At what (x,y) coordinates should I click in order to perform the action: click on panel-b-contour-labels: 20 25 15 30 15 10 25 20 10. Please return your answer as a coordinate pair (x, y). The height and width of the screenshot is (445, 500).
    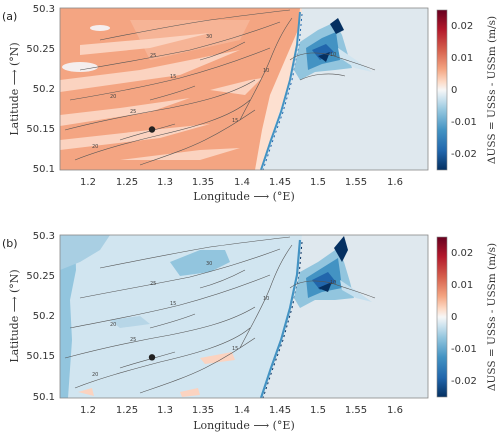
    Looking at the image, I should click on (214, 319).